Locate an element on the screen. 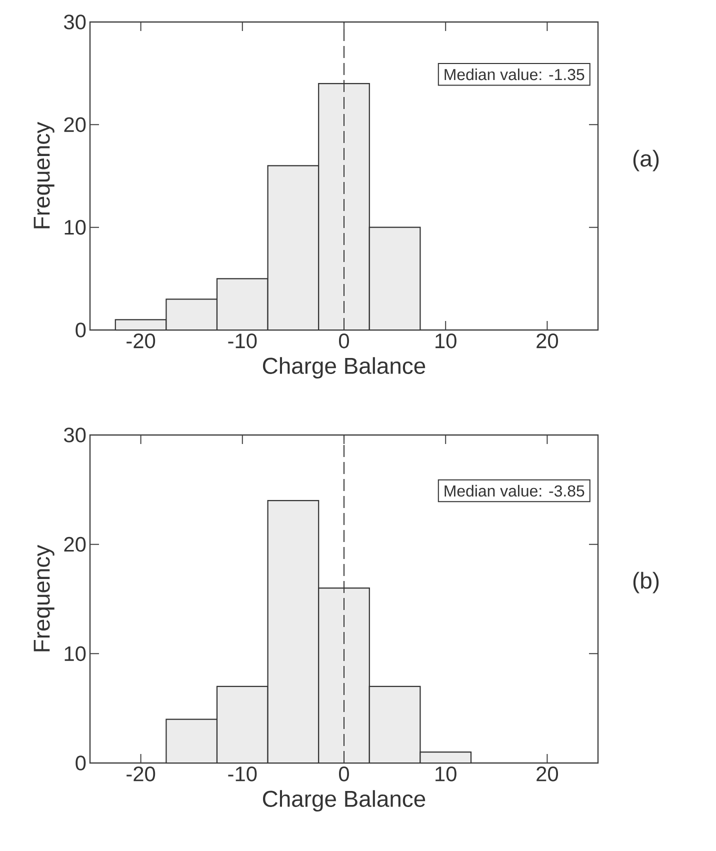 The width and height of the screenshot is (716, 851). text: (a) is located at coordinates (646, 161).